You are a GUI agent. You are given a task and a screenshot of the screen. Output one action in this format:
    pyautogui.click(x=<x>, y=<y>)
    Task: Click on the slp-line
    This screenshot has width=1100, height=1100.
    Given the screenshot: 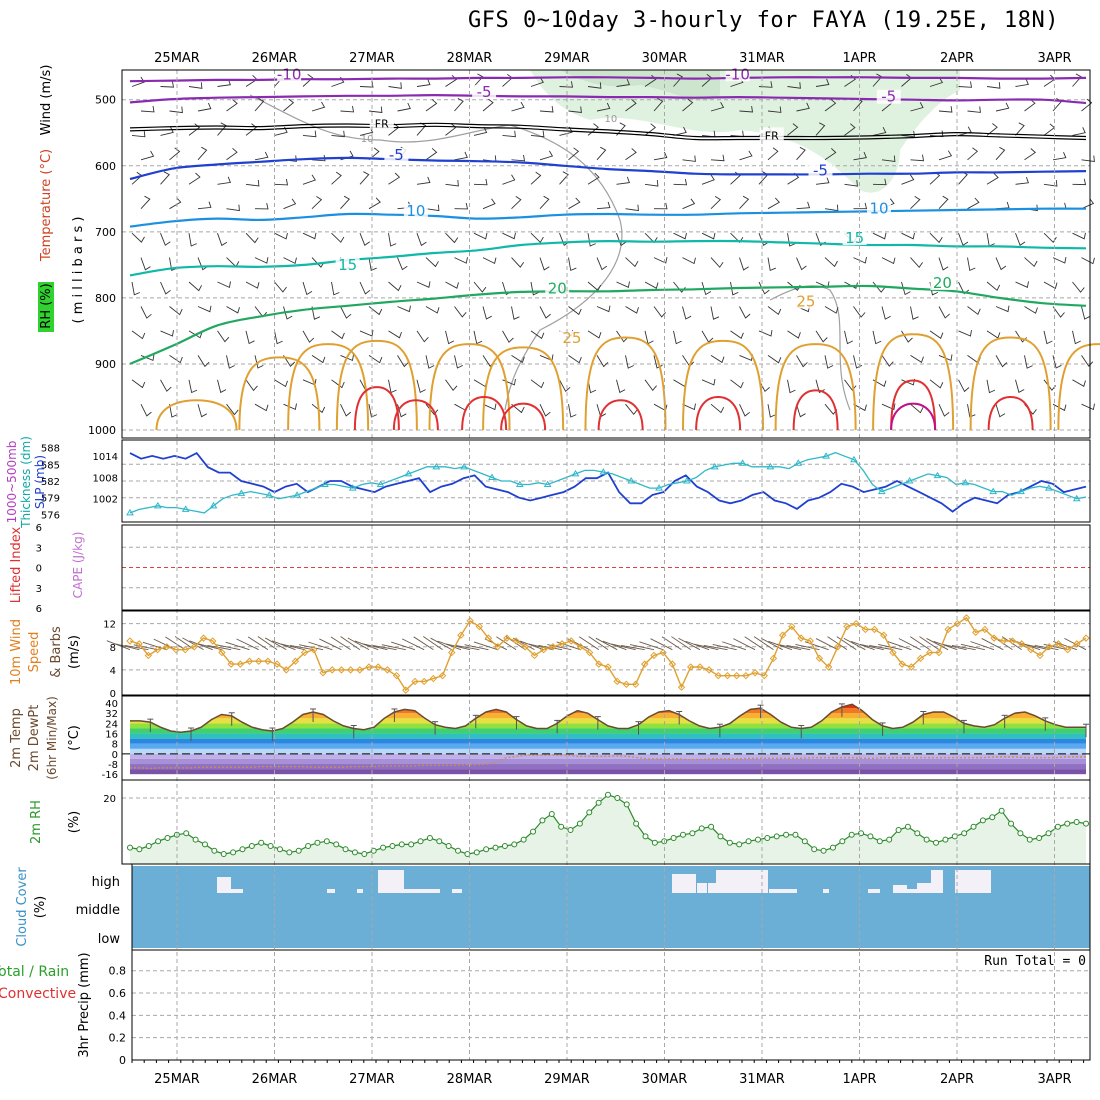 What is the action you would take?
    pyautogui.click(x=608, y=482)
    